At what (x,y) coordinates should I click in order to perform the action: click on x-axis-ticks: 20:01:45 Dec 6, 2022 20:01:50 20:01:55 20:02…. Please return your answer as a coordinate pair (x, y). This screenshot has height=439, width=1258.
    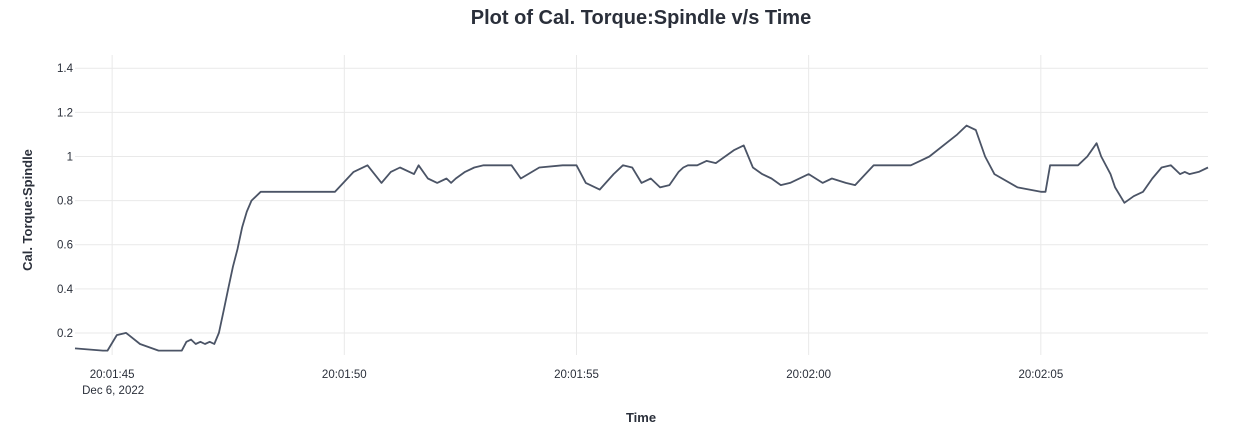
    Looking at the image, I should click on (572, 383).